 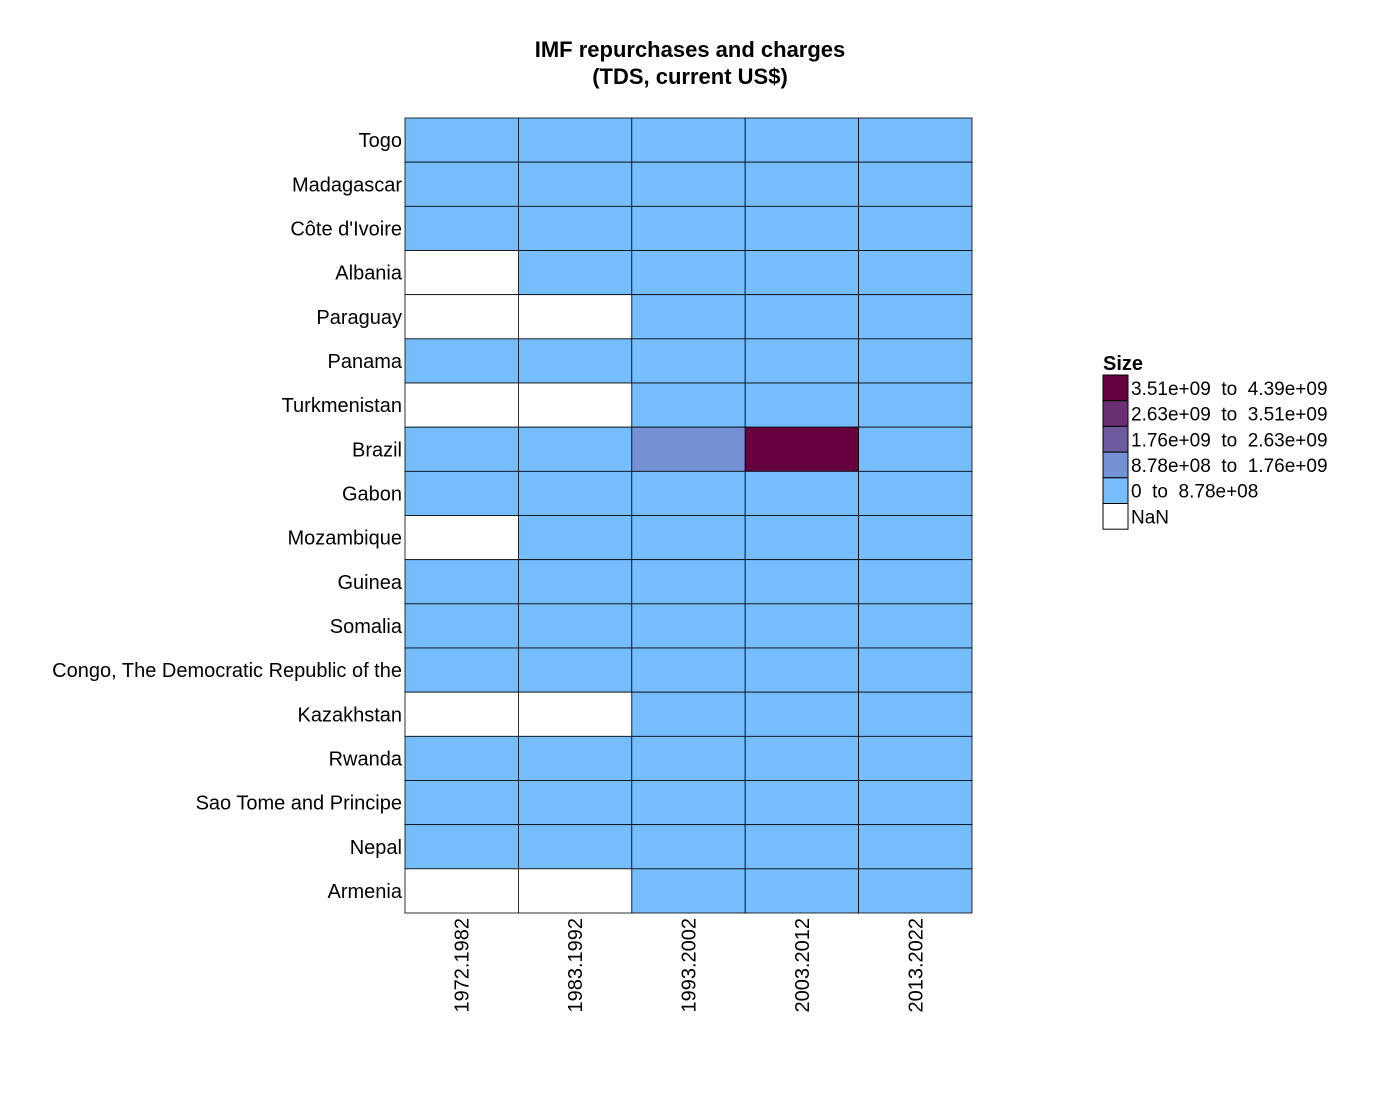 I want to click on y-tick-label: Mozambique, so click(x=344, y=539).